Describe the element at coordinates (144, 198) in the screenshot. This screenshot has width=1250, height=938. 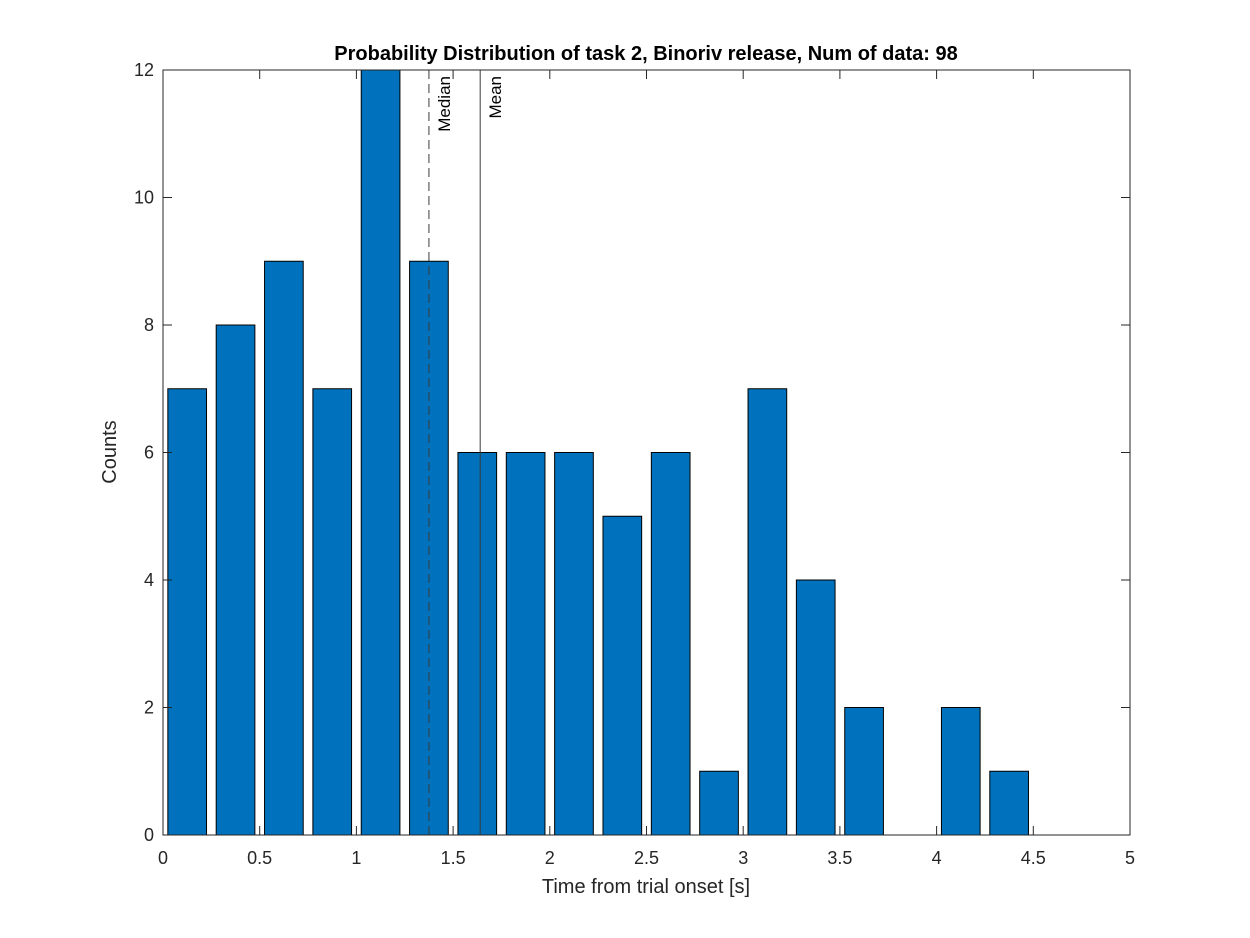
I see `y-tick-label: 10` at that location.